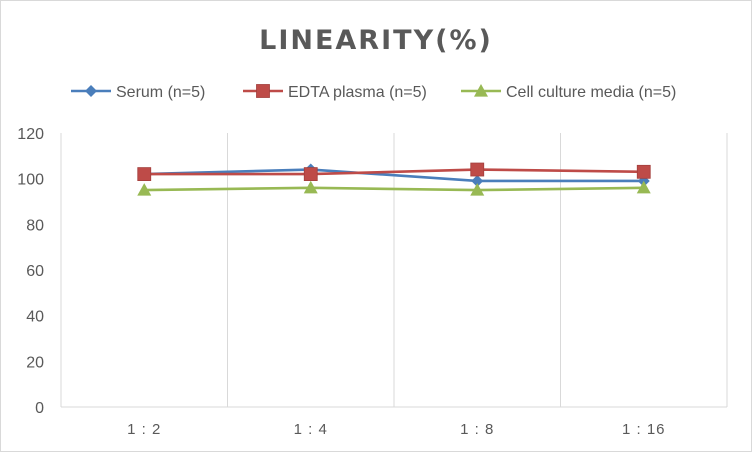 Image resolution: width=752 pixels, height=452 pixels. What do you see at coordinates (35, 271) in the screenshot?
I see `y-tick-label: 60` at bounding box center [35, 271].